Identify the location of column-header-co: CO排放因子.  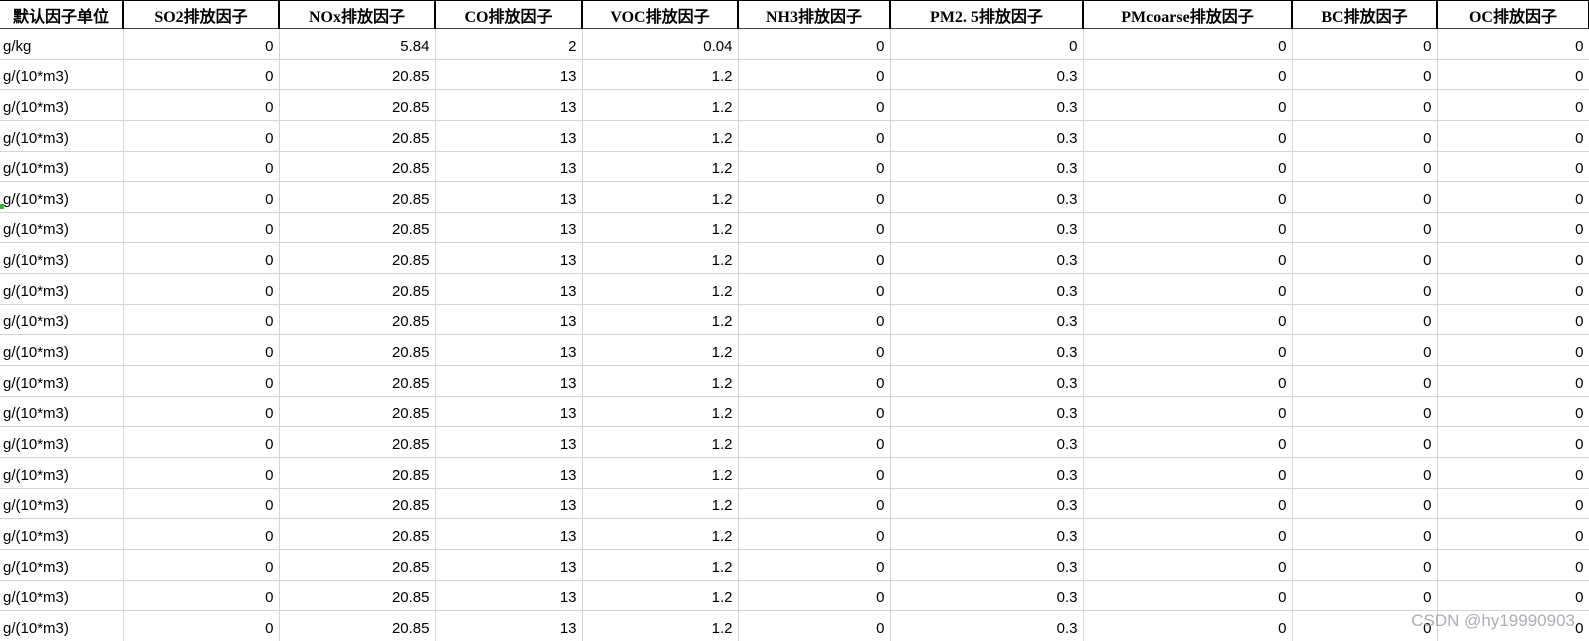
(508, 14).